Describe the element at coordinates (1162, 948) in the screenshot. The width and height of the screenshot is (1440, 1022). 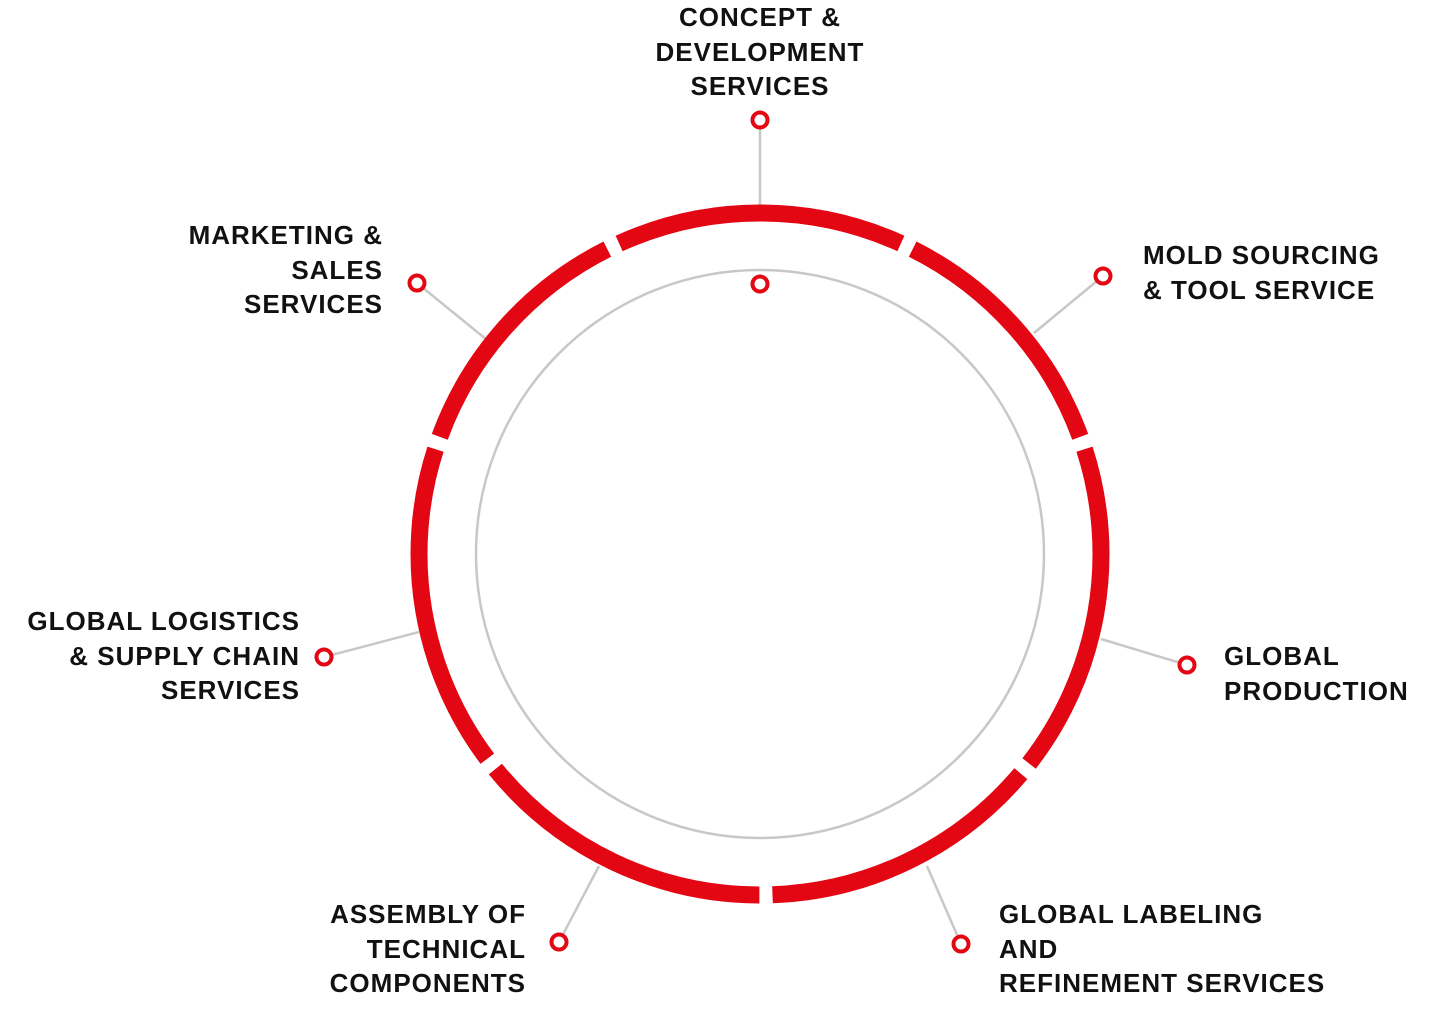
I see `service-label-labeling: GLOBAL LABELING AND REFINEMENT SERVICES` at that location.